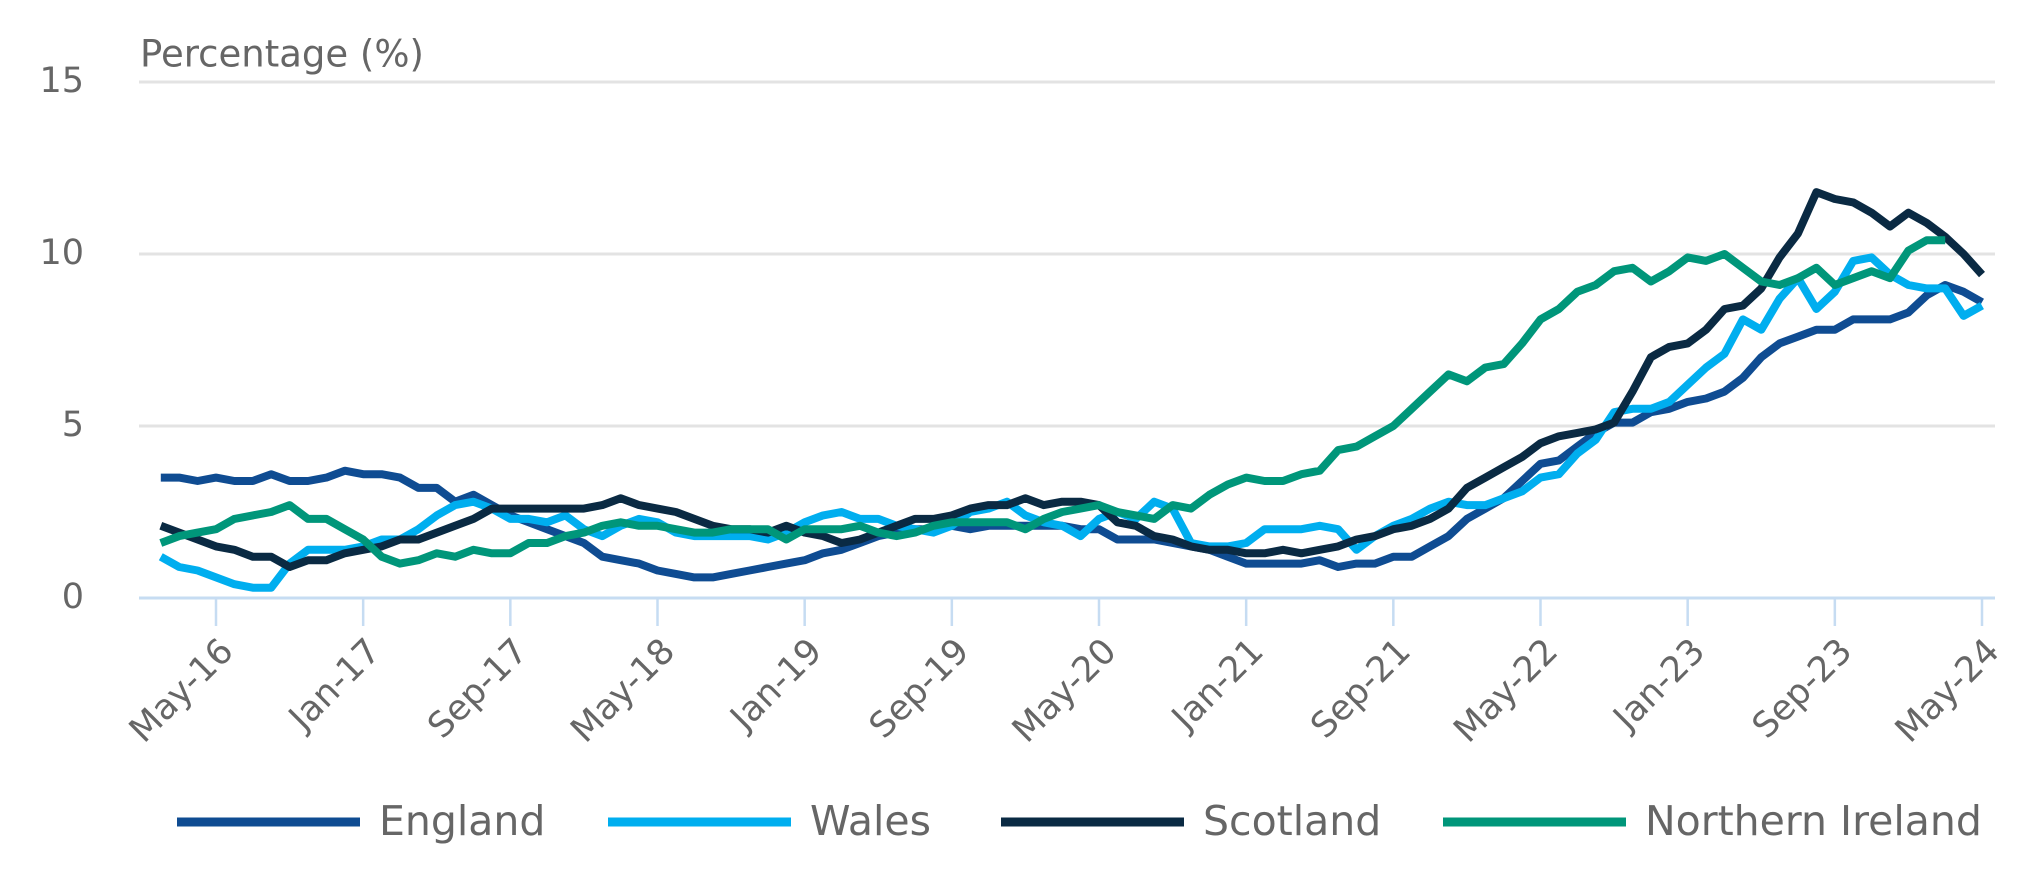 Image resolution: width=2040 pixels, height=870 pixels. I want to click on legend-label: England, so click(462, 821).